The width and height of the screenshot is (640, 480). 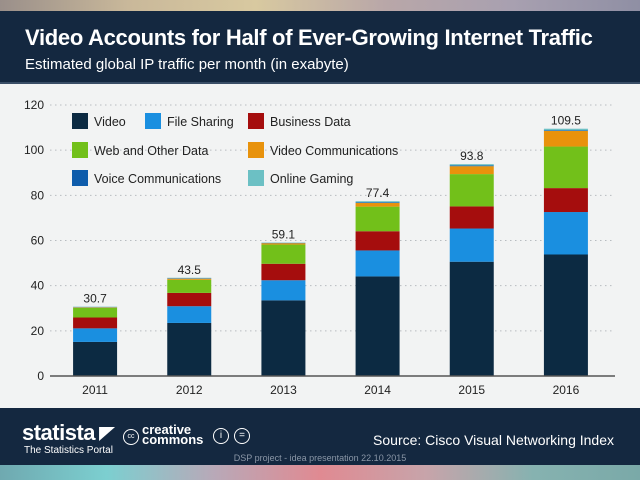 I want to click on legend-label: Web and Other Data, so click(x=151, y=151).